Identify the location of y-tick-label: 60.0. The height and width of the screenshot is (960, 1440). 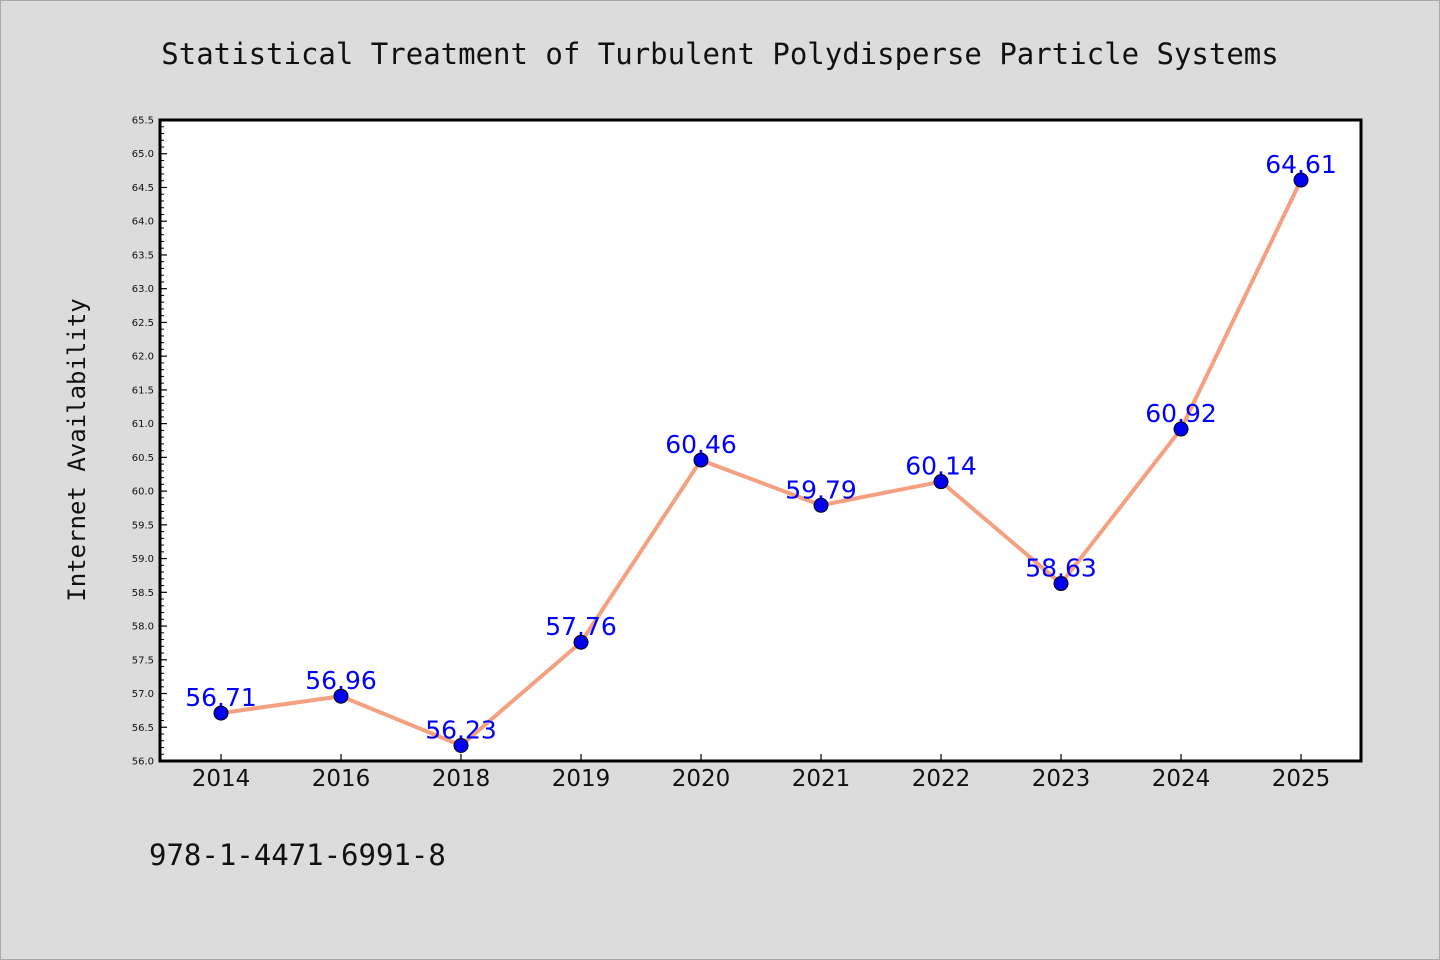
(143, 492).